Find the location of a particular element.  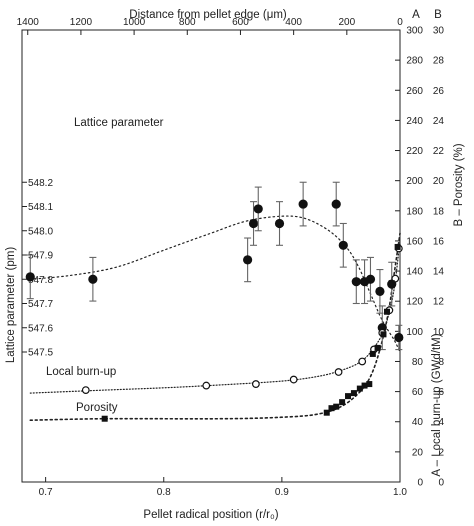

y-axis-right-a-tick-label: 220 is located at coordinates (414, 151).